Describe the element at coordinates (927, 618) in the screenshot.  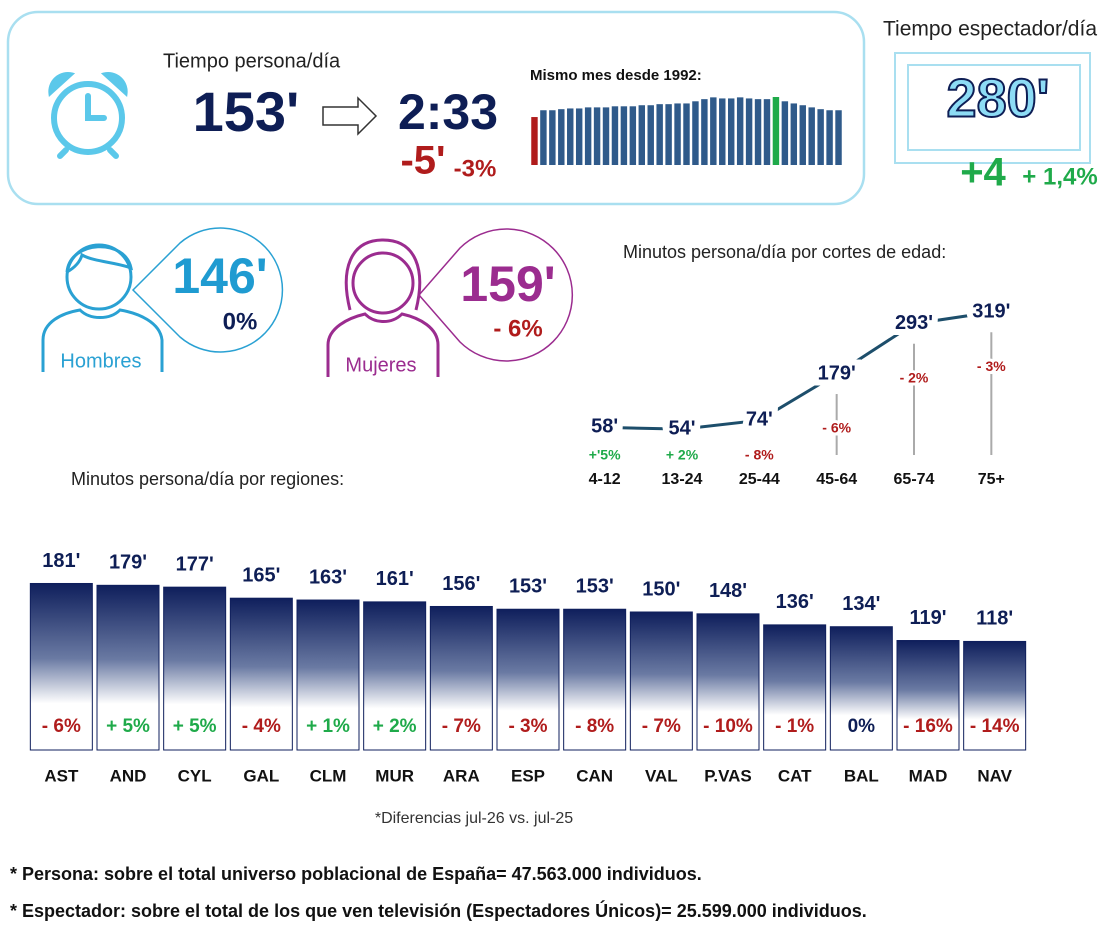
I see `value-label: 119'` at that location.